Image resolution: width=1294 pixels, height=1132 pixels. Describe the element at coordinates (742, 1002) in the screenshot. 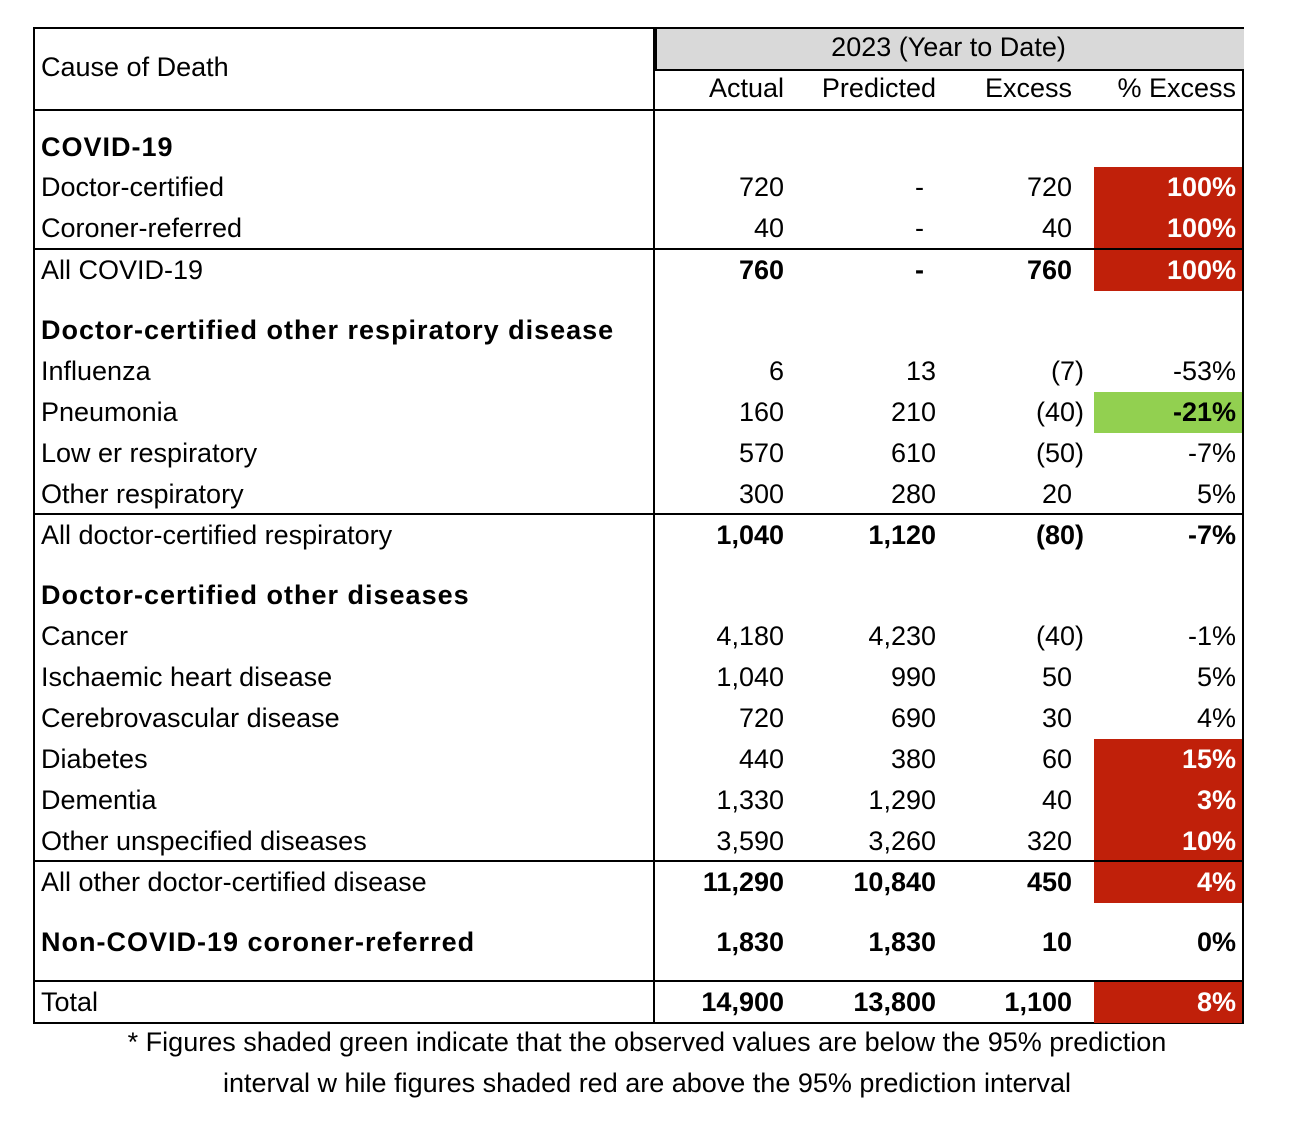

I see `actual-cell: 14,900` at that location.